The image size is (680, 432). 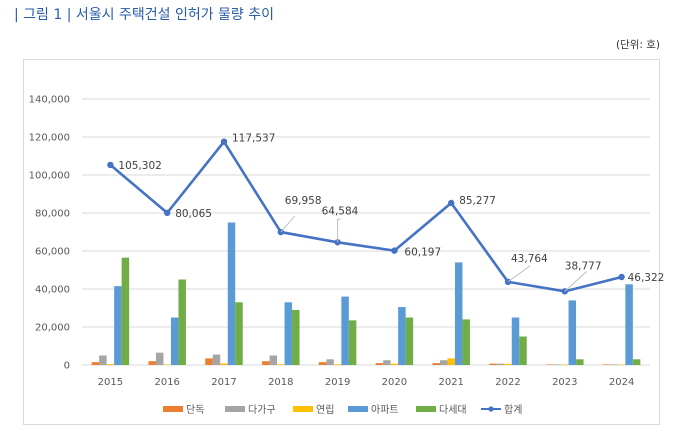 I want to click on unit-label: (단위: 호), so click(x=637, y=45).